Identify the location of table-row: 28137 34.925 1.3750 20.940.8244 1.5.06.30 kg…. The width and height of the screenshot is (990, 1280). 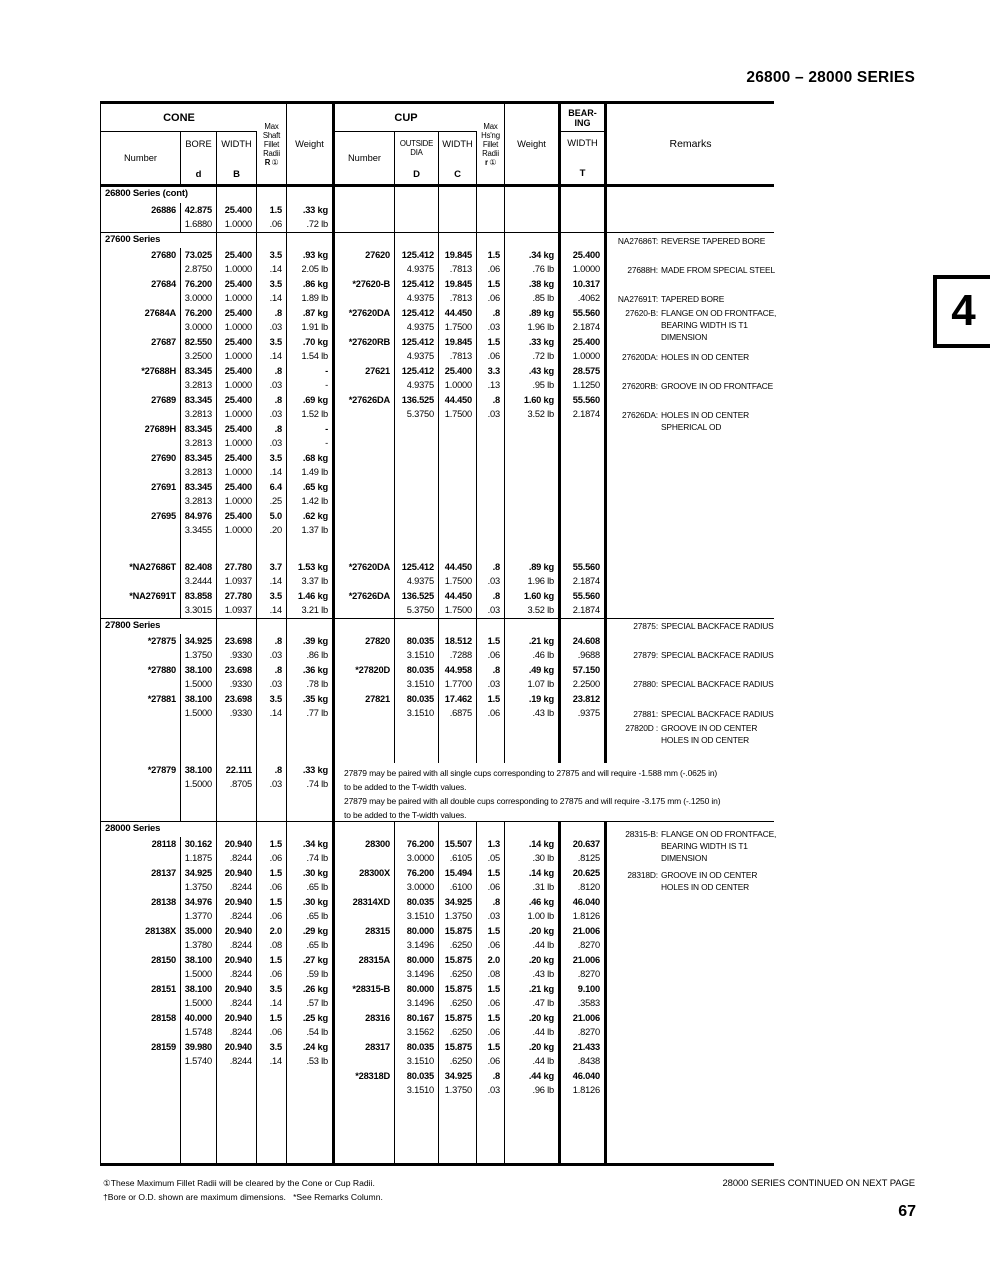
(437, 880).